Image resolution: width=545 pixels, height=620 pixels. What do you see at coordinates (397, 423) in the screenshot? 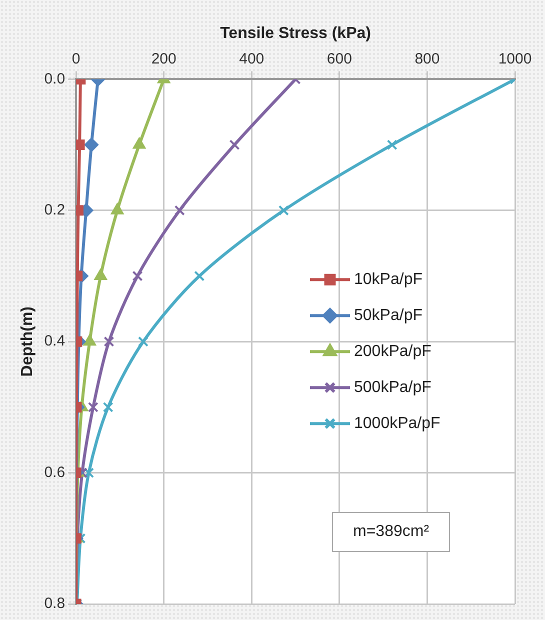
I see `legend-label: 1000kPa/pF` at bounding box center [397, 423].